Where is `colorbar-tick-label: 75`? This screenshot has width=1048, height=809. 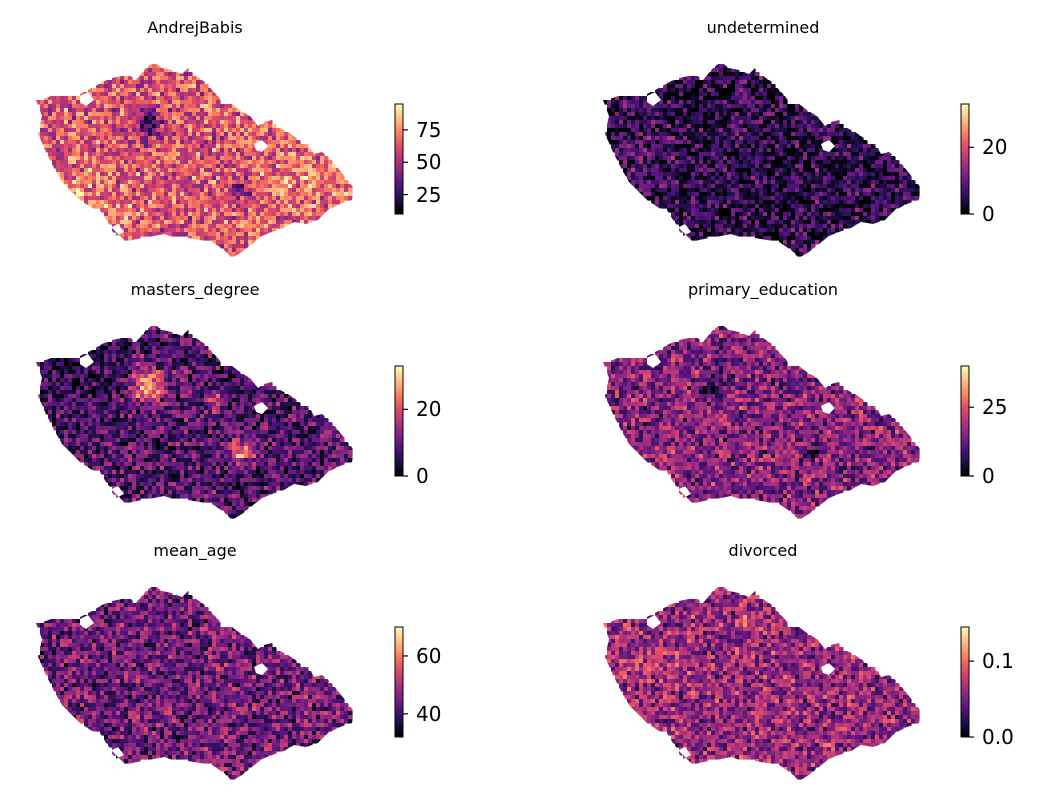 colorbar-tick-label: 75 is located at coordinates (429, 129).